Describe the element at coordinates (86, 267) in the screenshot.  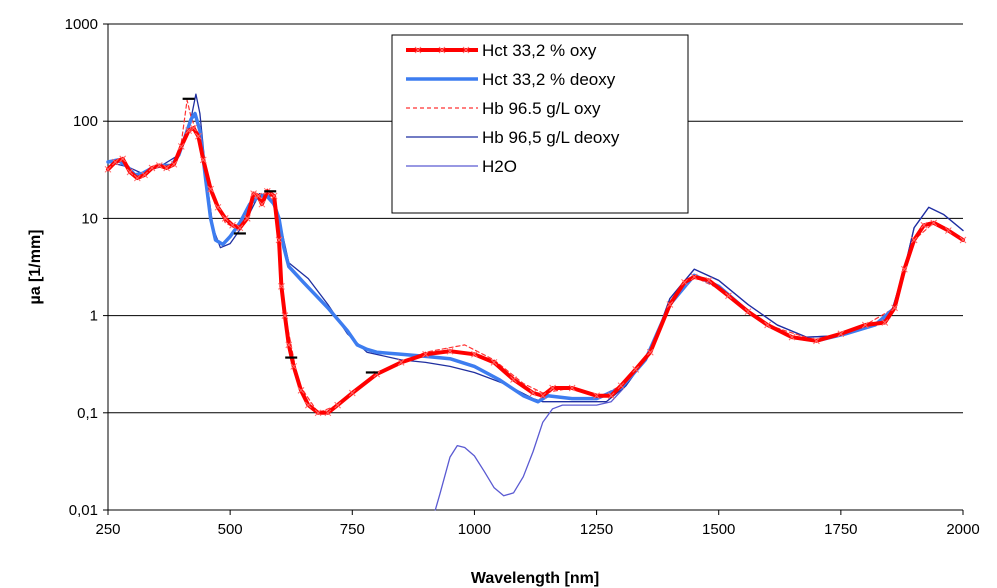
I see `y-axis-ticks: 0,01 0,1 1 10 100 1000` at that location.